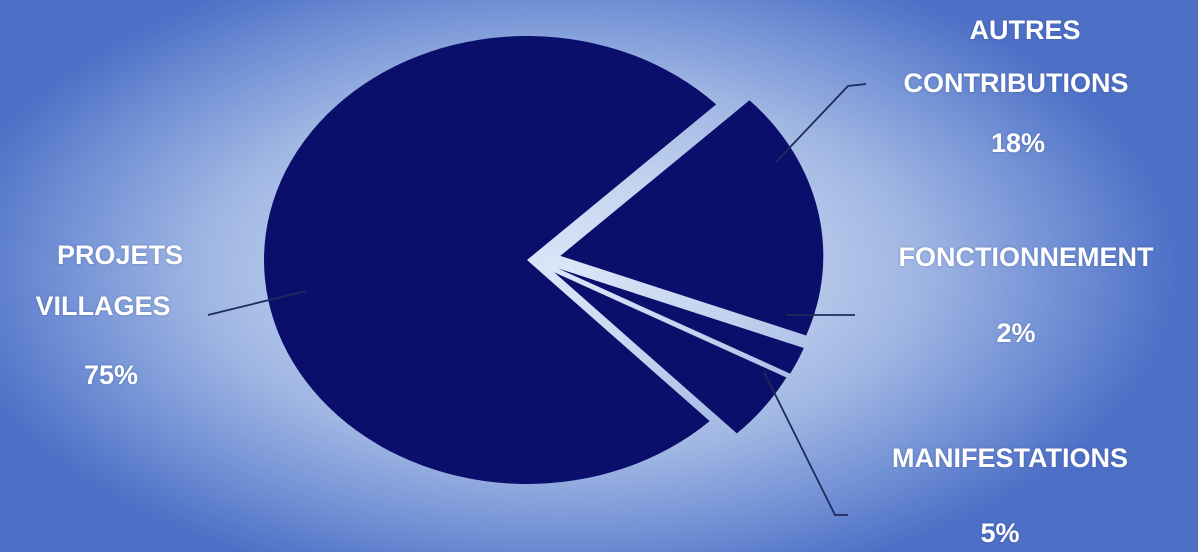 The width and height of the screenshot is (1198, 552). Describe the element at coordinates (103, 306) in the screenshot. I see `label-projets-line2: VILLAGES` at that location.